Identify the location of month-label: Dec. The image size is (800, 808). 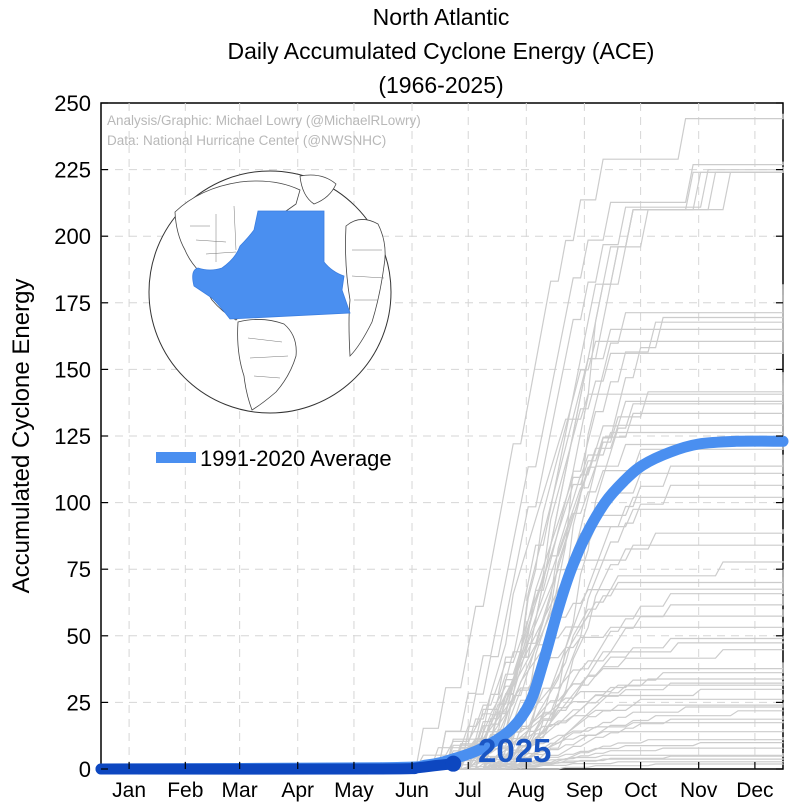
(754, 790).